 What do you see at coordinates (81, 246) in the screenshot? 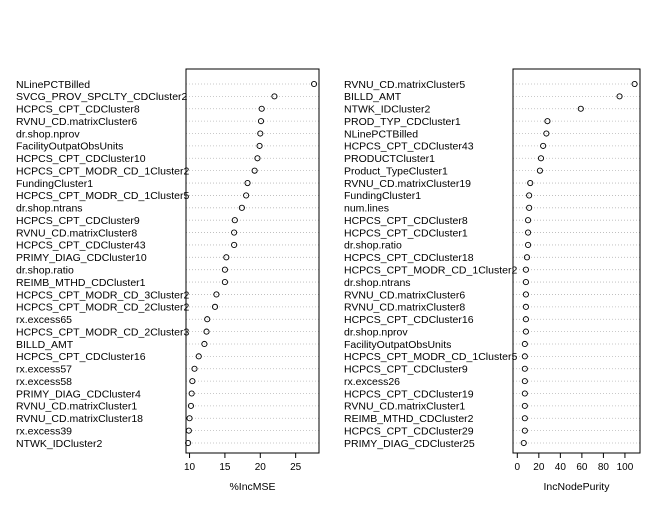
I see `mse-variable-label: HCPCS_CPT_CDCluster43` at bounding box center [81, 246].